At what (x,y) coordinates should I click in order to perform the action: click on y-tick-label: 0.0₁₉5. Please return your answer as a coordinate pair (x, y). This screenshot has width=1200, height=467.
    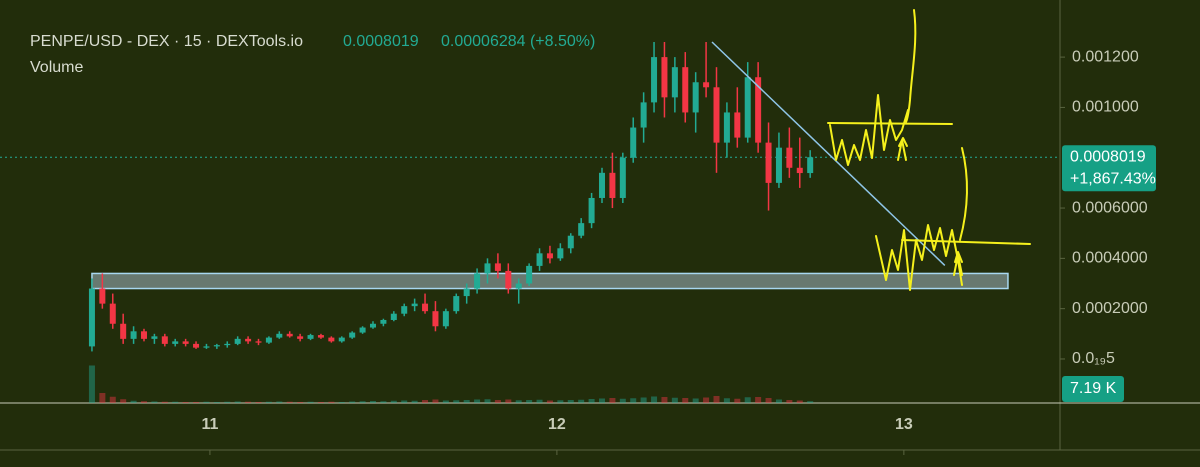
    Looking at the image, I should click on (1093, 358).